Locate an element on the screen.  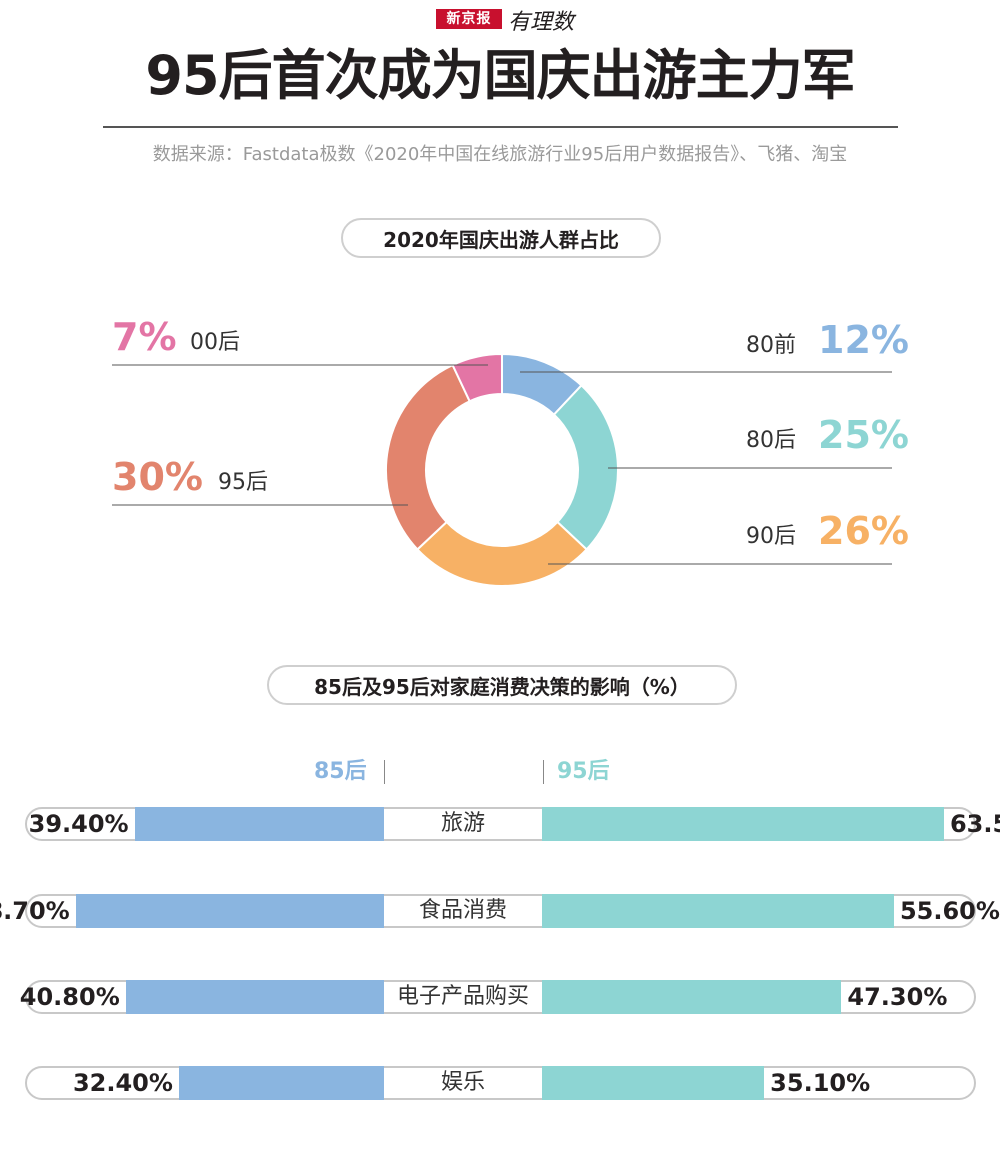
legend-series-85: 85后 is located at coordinates (340, 771).